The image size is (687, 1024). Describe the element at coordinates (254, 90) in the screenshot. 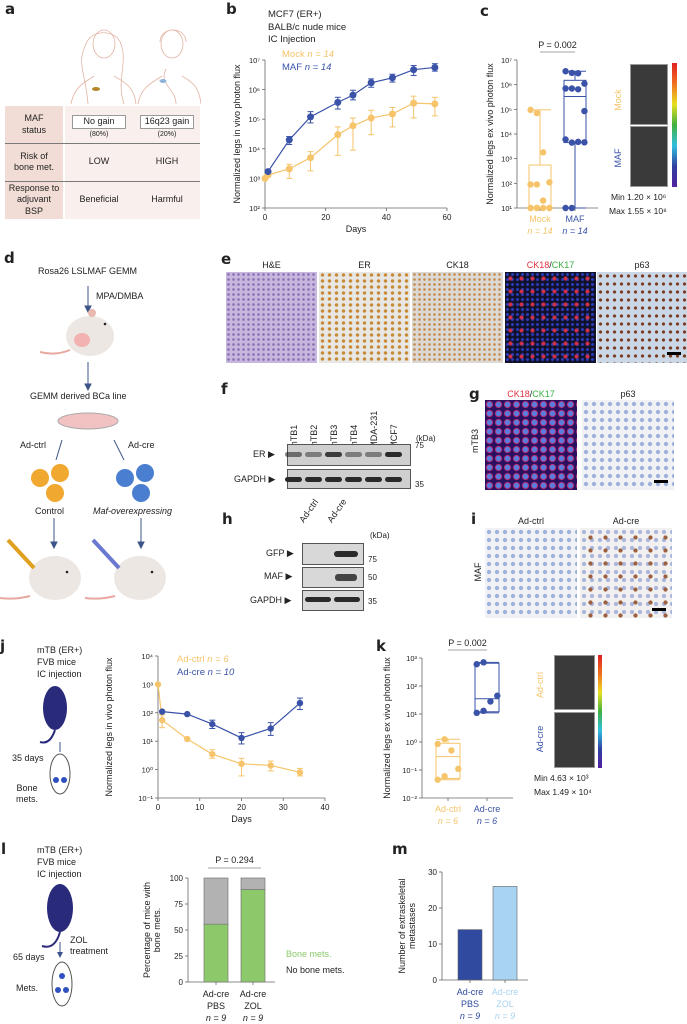

I see `y-tick-label: 10⁶` at that location.